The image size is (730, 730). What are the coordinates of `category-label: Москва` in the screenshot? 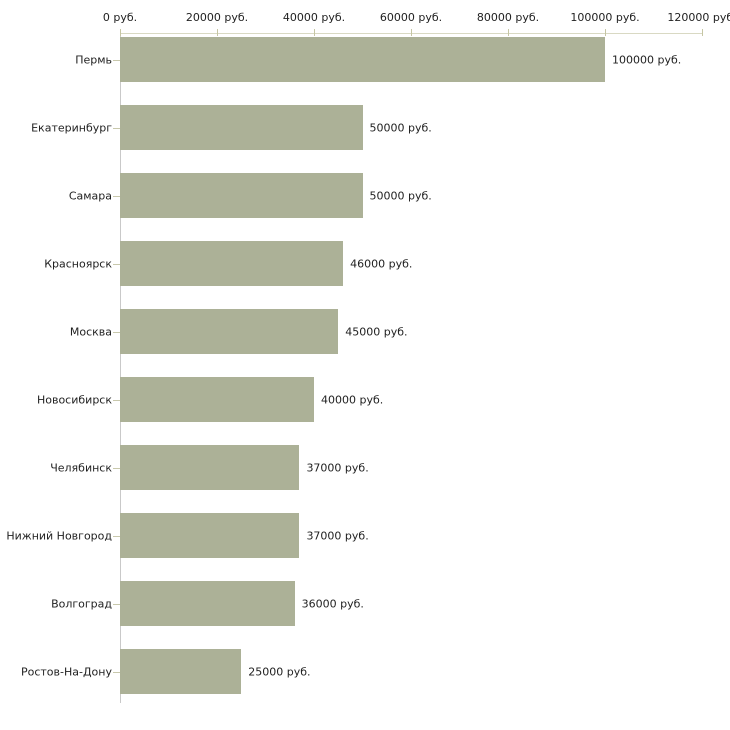 It's located at (90, 331).